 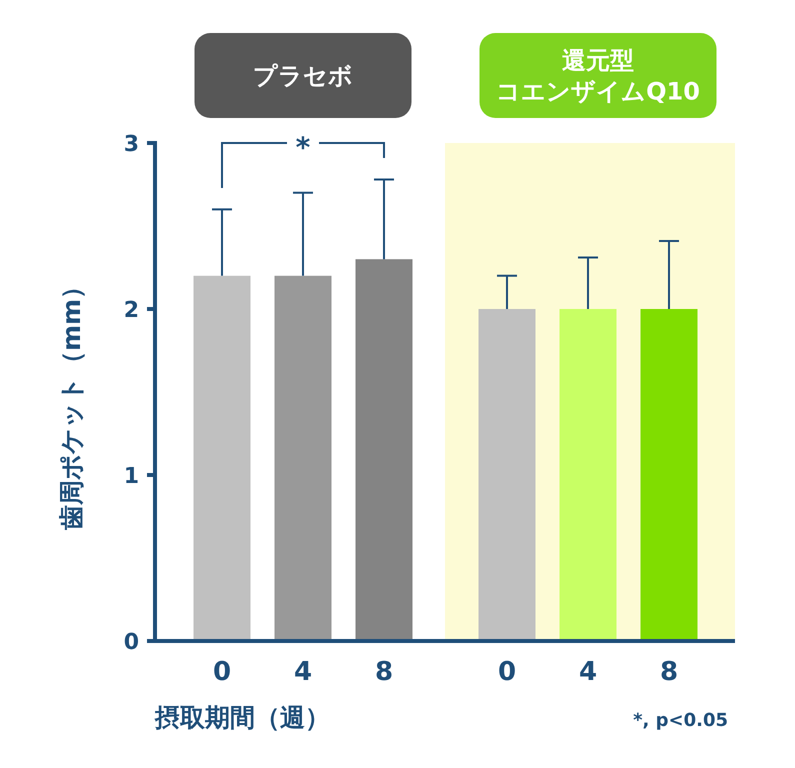 I want to click on y-tick-label: 1, so click(x=131, y=476).